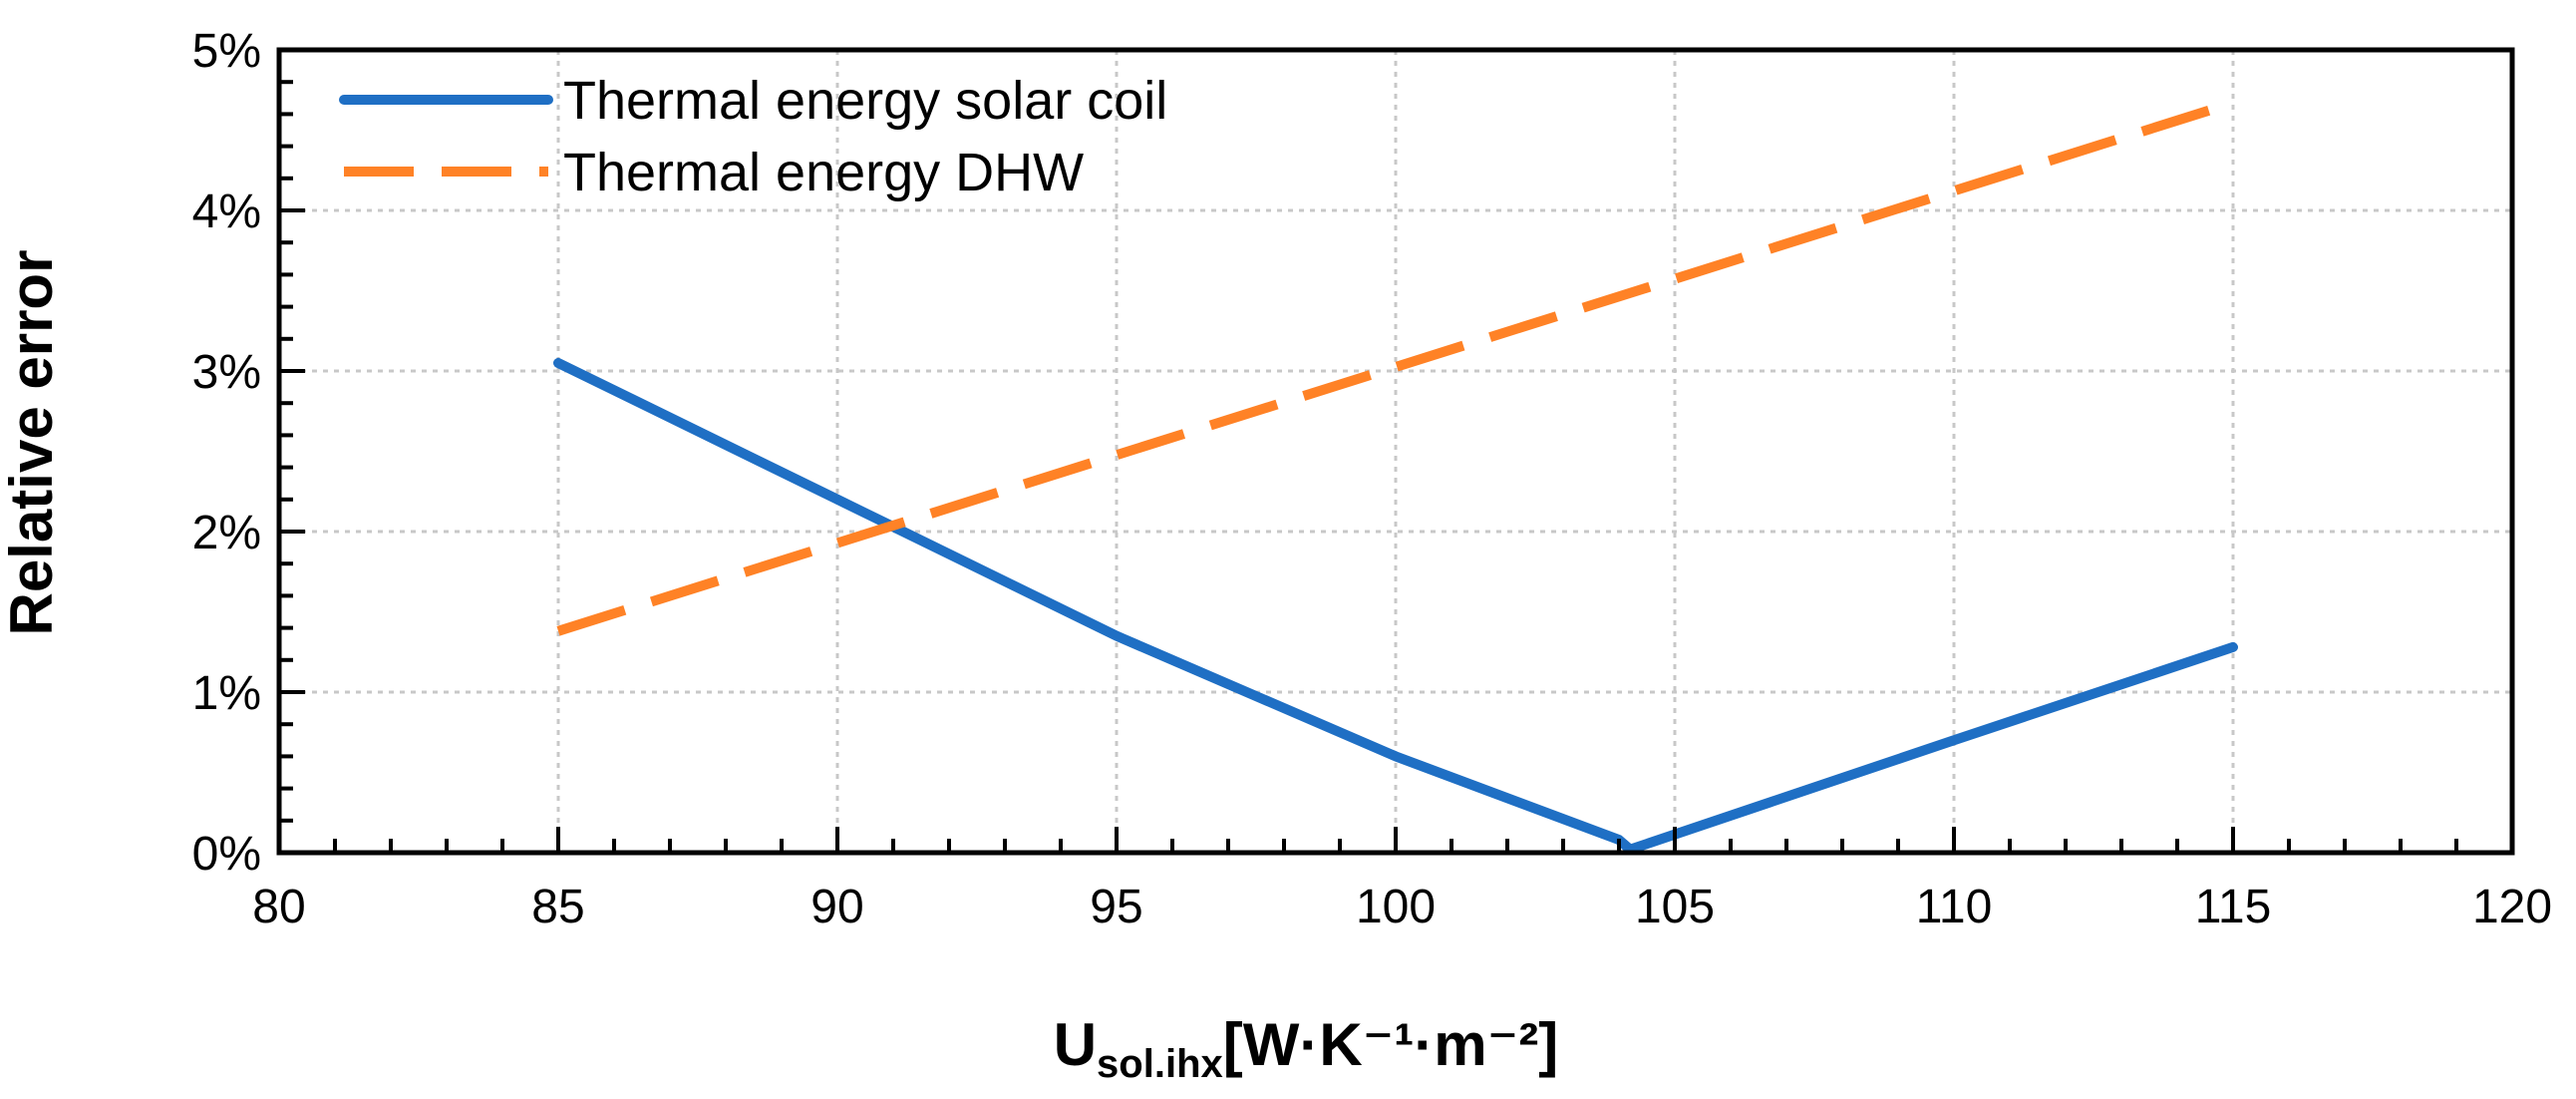 This screenshot has width=2576, height=1099. What do you see at coordinates (2233, 907) in the screenshot?
I see `x-tick-label: 115` at bounding box center [2233, 907].